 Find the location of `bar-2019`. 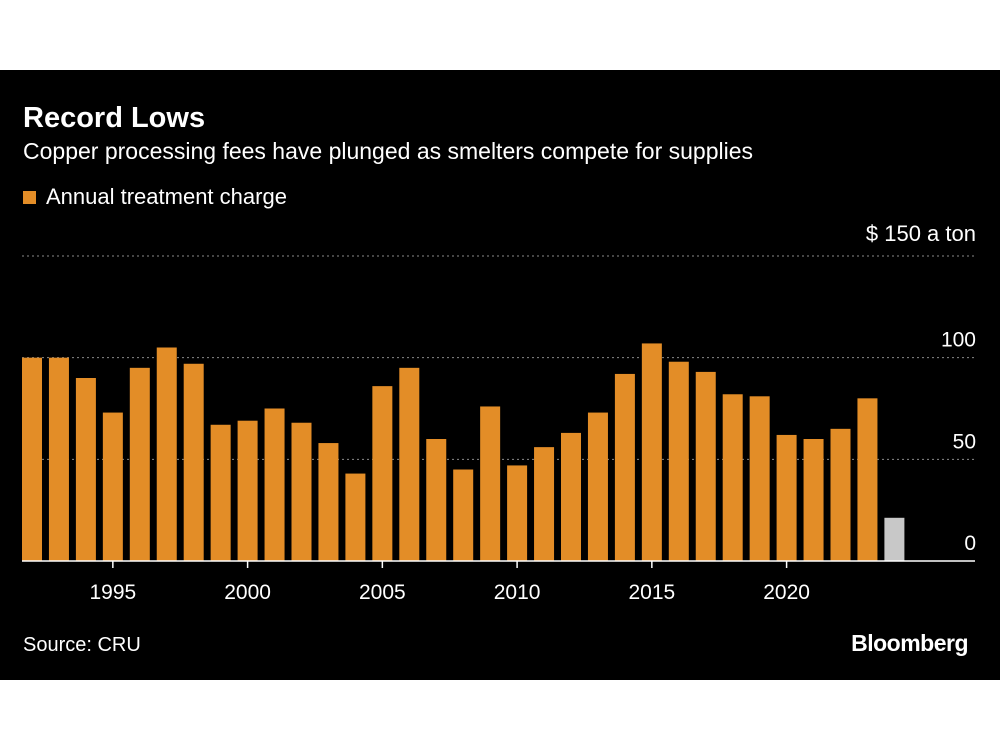

bar-2019 is located at coordinates (759, 478).